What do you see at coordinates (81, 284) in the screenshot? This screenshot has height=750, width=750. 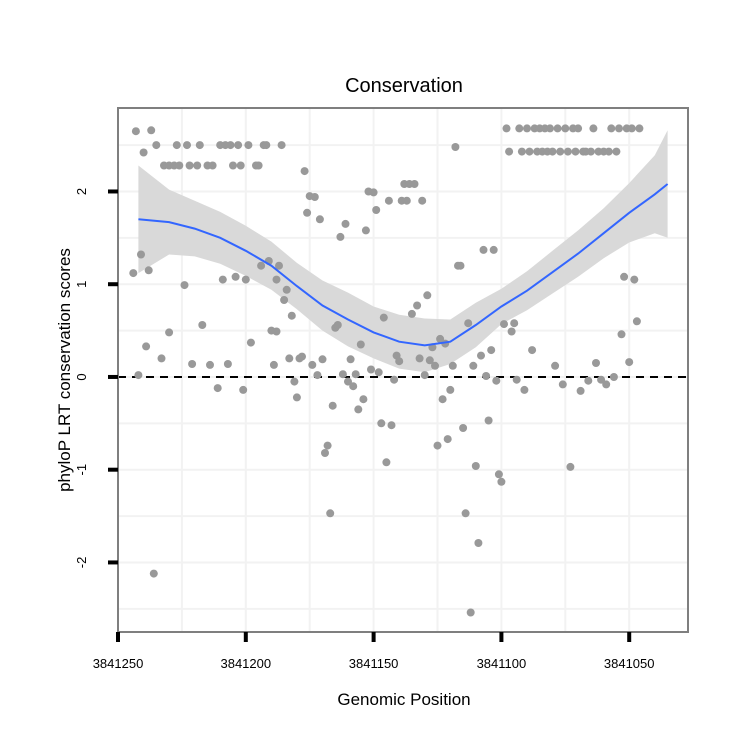 I see `y-tick-label: 1` at bounding box center [81, 284].